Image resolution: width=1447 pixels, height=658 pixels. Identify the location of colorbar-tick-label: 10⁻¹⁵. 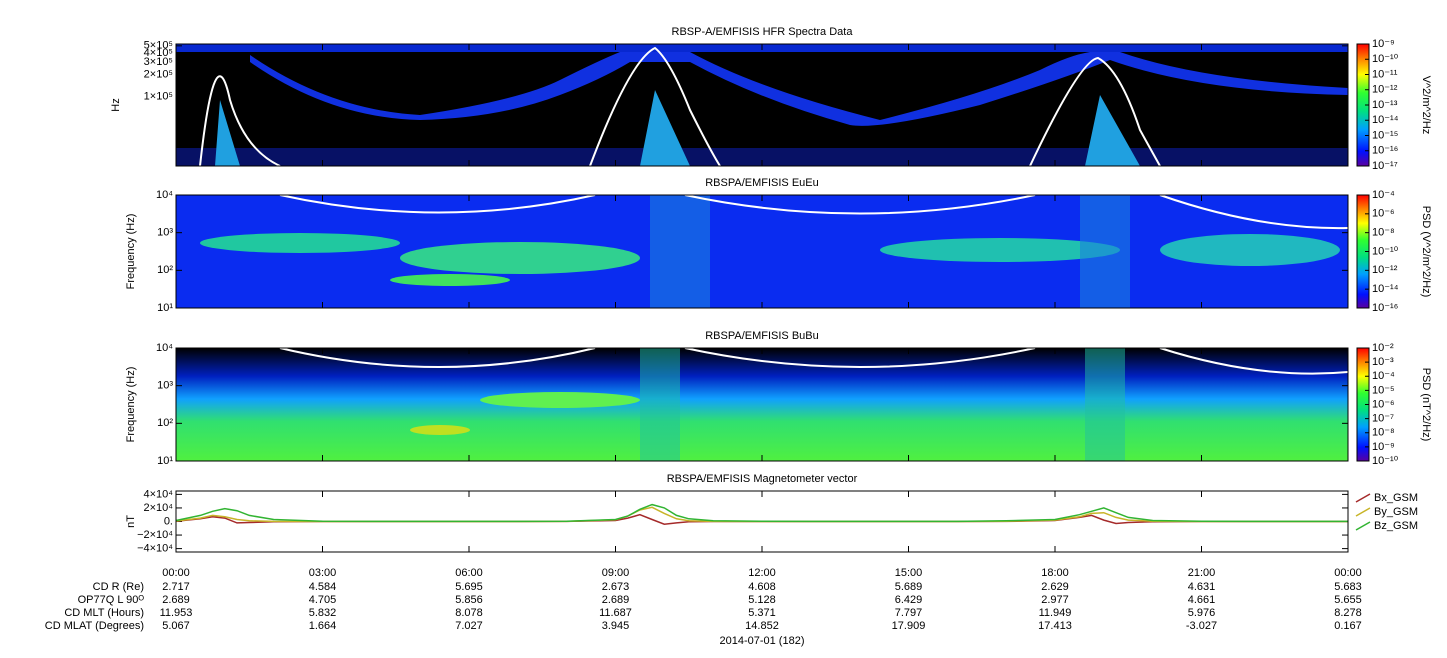
(1385, 135).